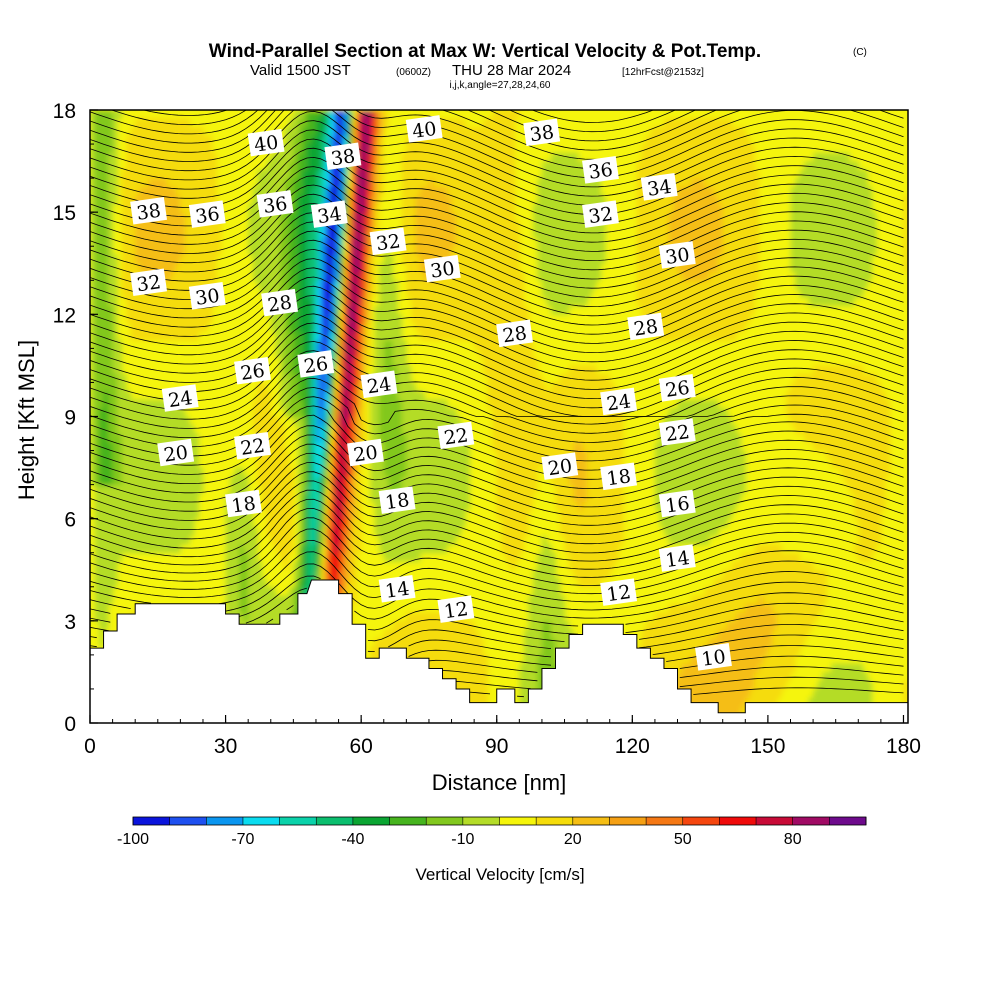 The width and height of the screenshot is (1000, 1000). What do you see at coordinates (352, 839) in the screenshot?
I see `colorbar-tick-label: -40` at bounding box center [352, 839].